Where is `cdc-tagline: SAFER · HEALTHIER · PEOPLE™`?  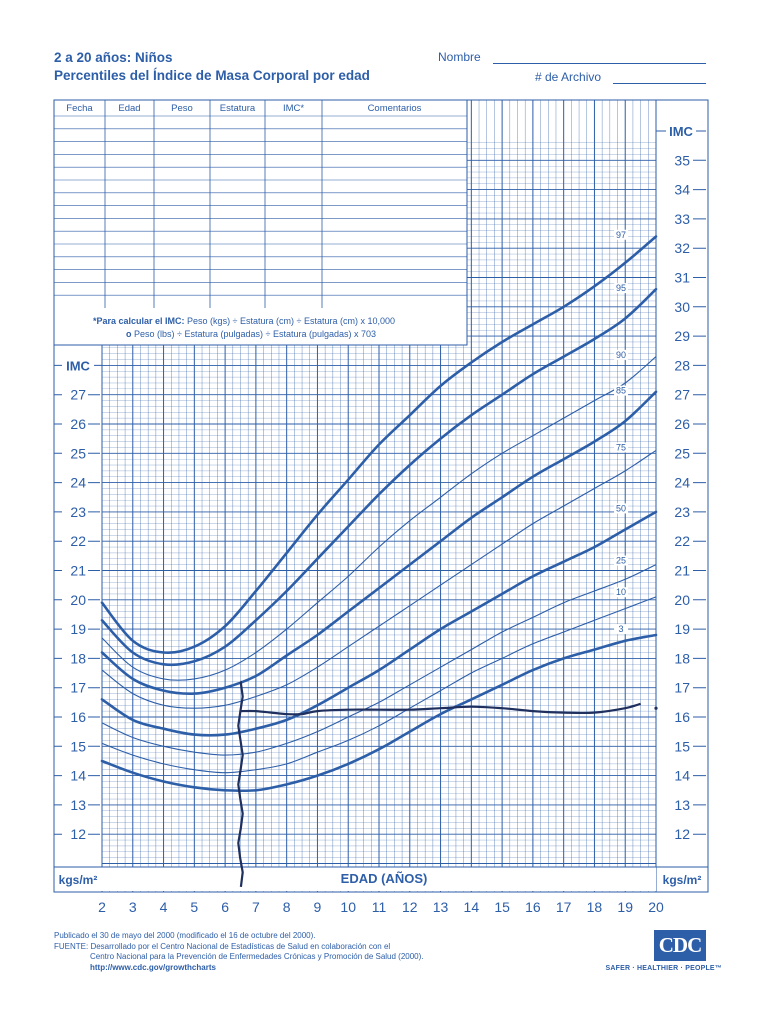 cdc-tagline: SAFER · HEALTHIER · PEOPLE™ is located at coordinates (663, 968).